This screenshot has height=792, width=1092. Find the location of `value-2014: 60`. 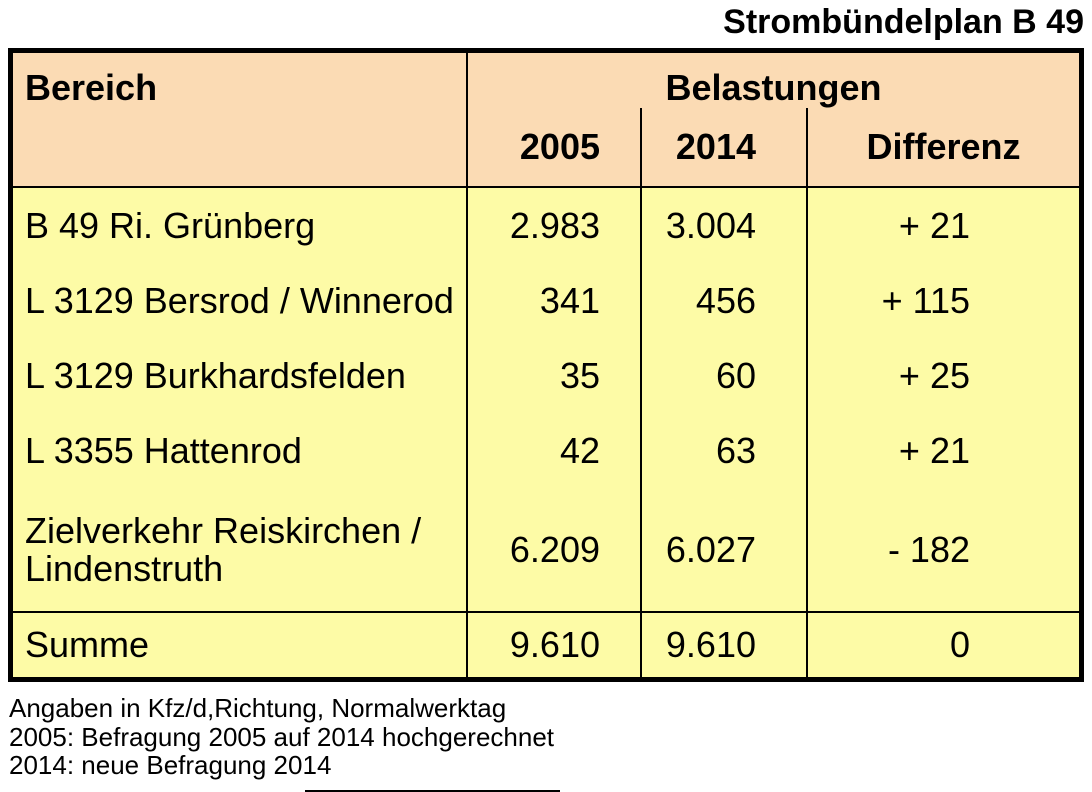

value-2014: 60 is located at coordinates (735, 375).